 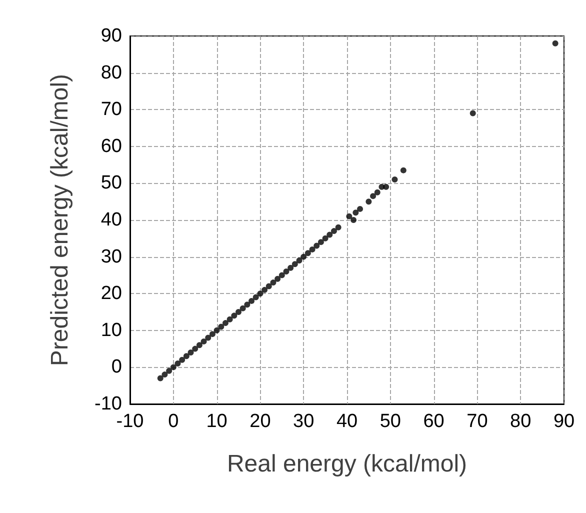 What do you see at coordinates (111, 183) in the screenshot?
I see `y-tick-label: 50` at bounding box center [111, 183].